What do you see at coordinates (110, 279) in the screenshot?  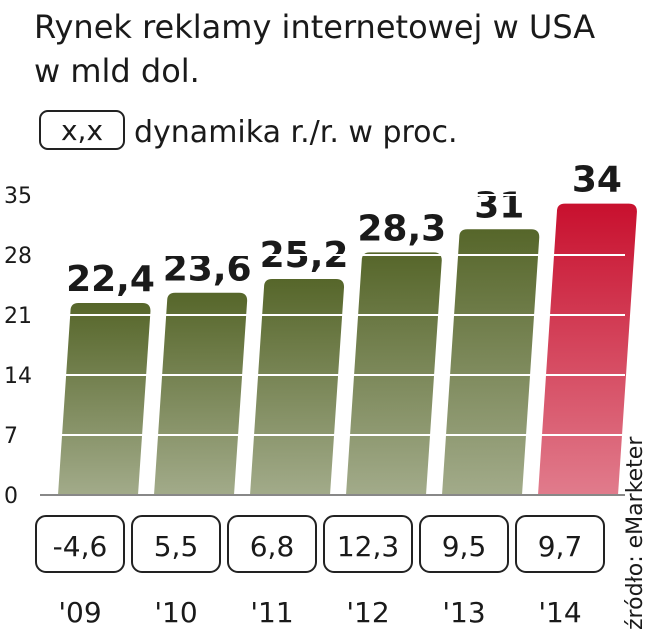 I see `value-label: 22,4` at bounding box center [110, 279].